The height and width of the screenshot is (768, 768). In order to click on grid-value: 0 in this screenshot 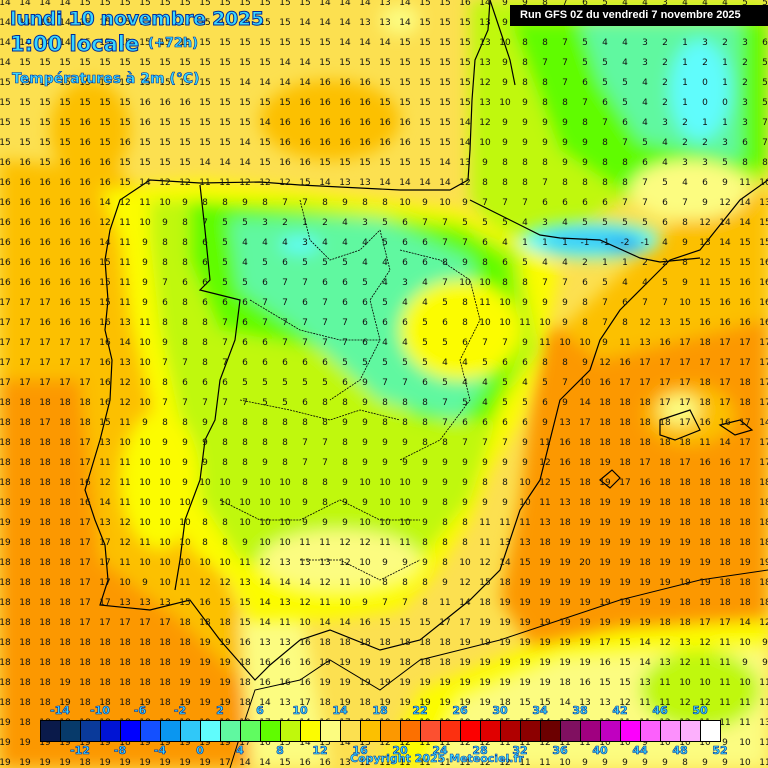, I will do `click(725, 103)`.